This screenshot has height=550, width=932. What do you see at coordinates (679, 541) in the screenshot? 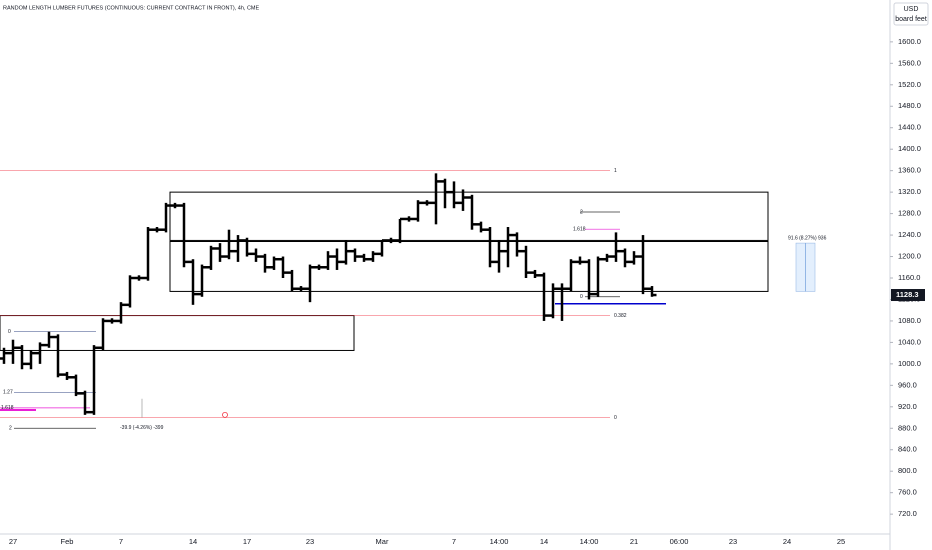
I see `x-tick-label: 06:00` at bounding box center [679, 541].